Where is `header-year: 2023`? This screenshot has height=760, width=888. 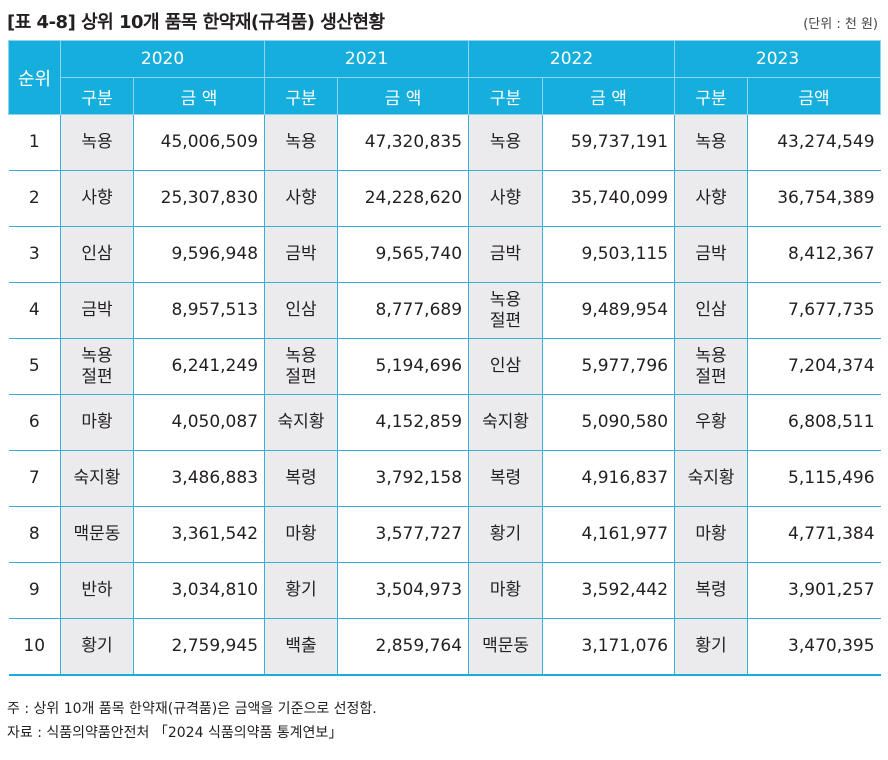 header-year: 2023 is located at coordinates (778, 59).